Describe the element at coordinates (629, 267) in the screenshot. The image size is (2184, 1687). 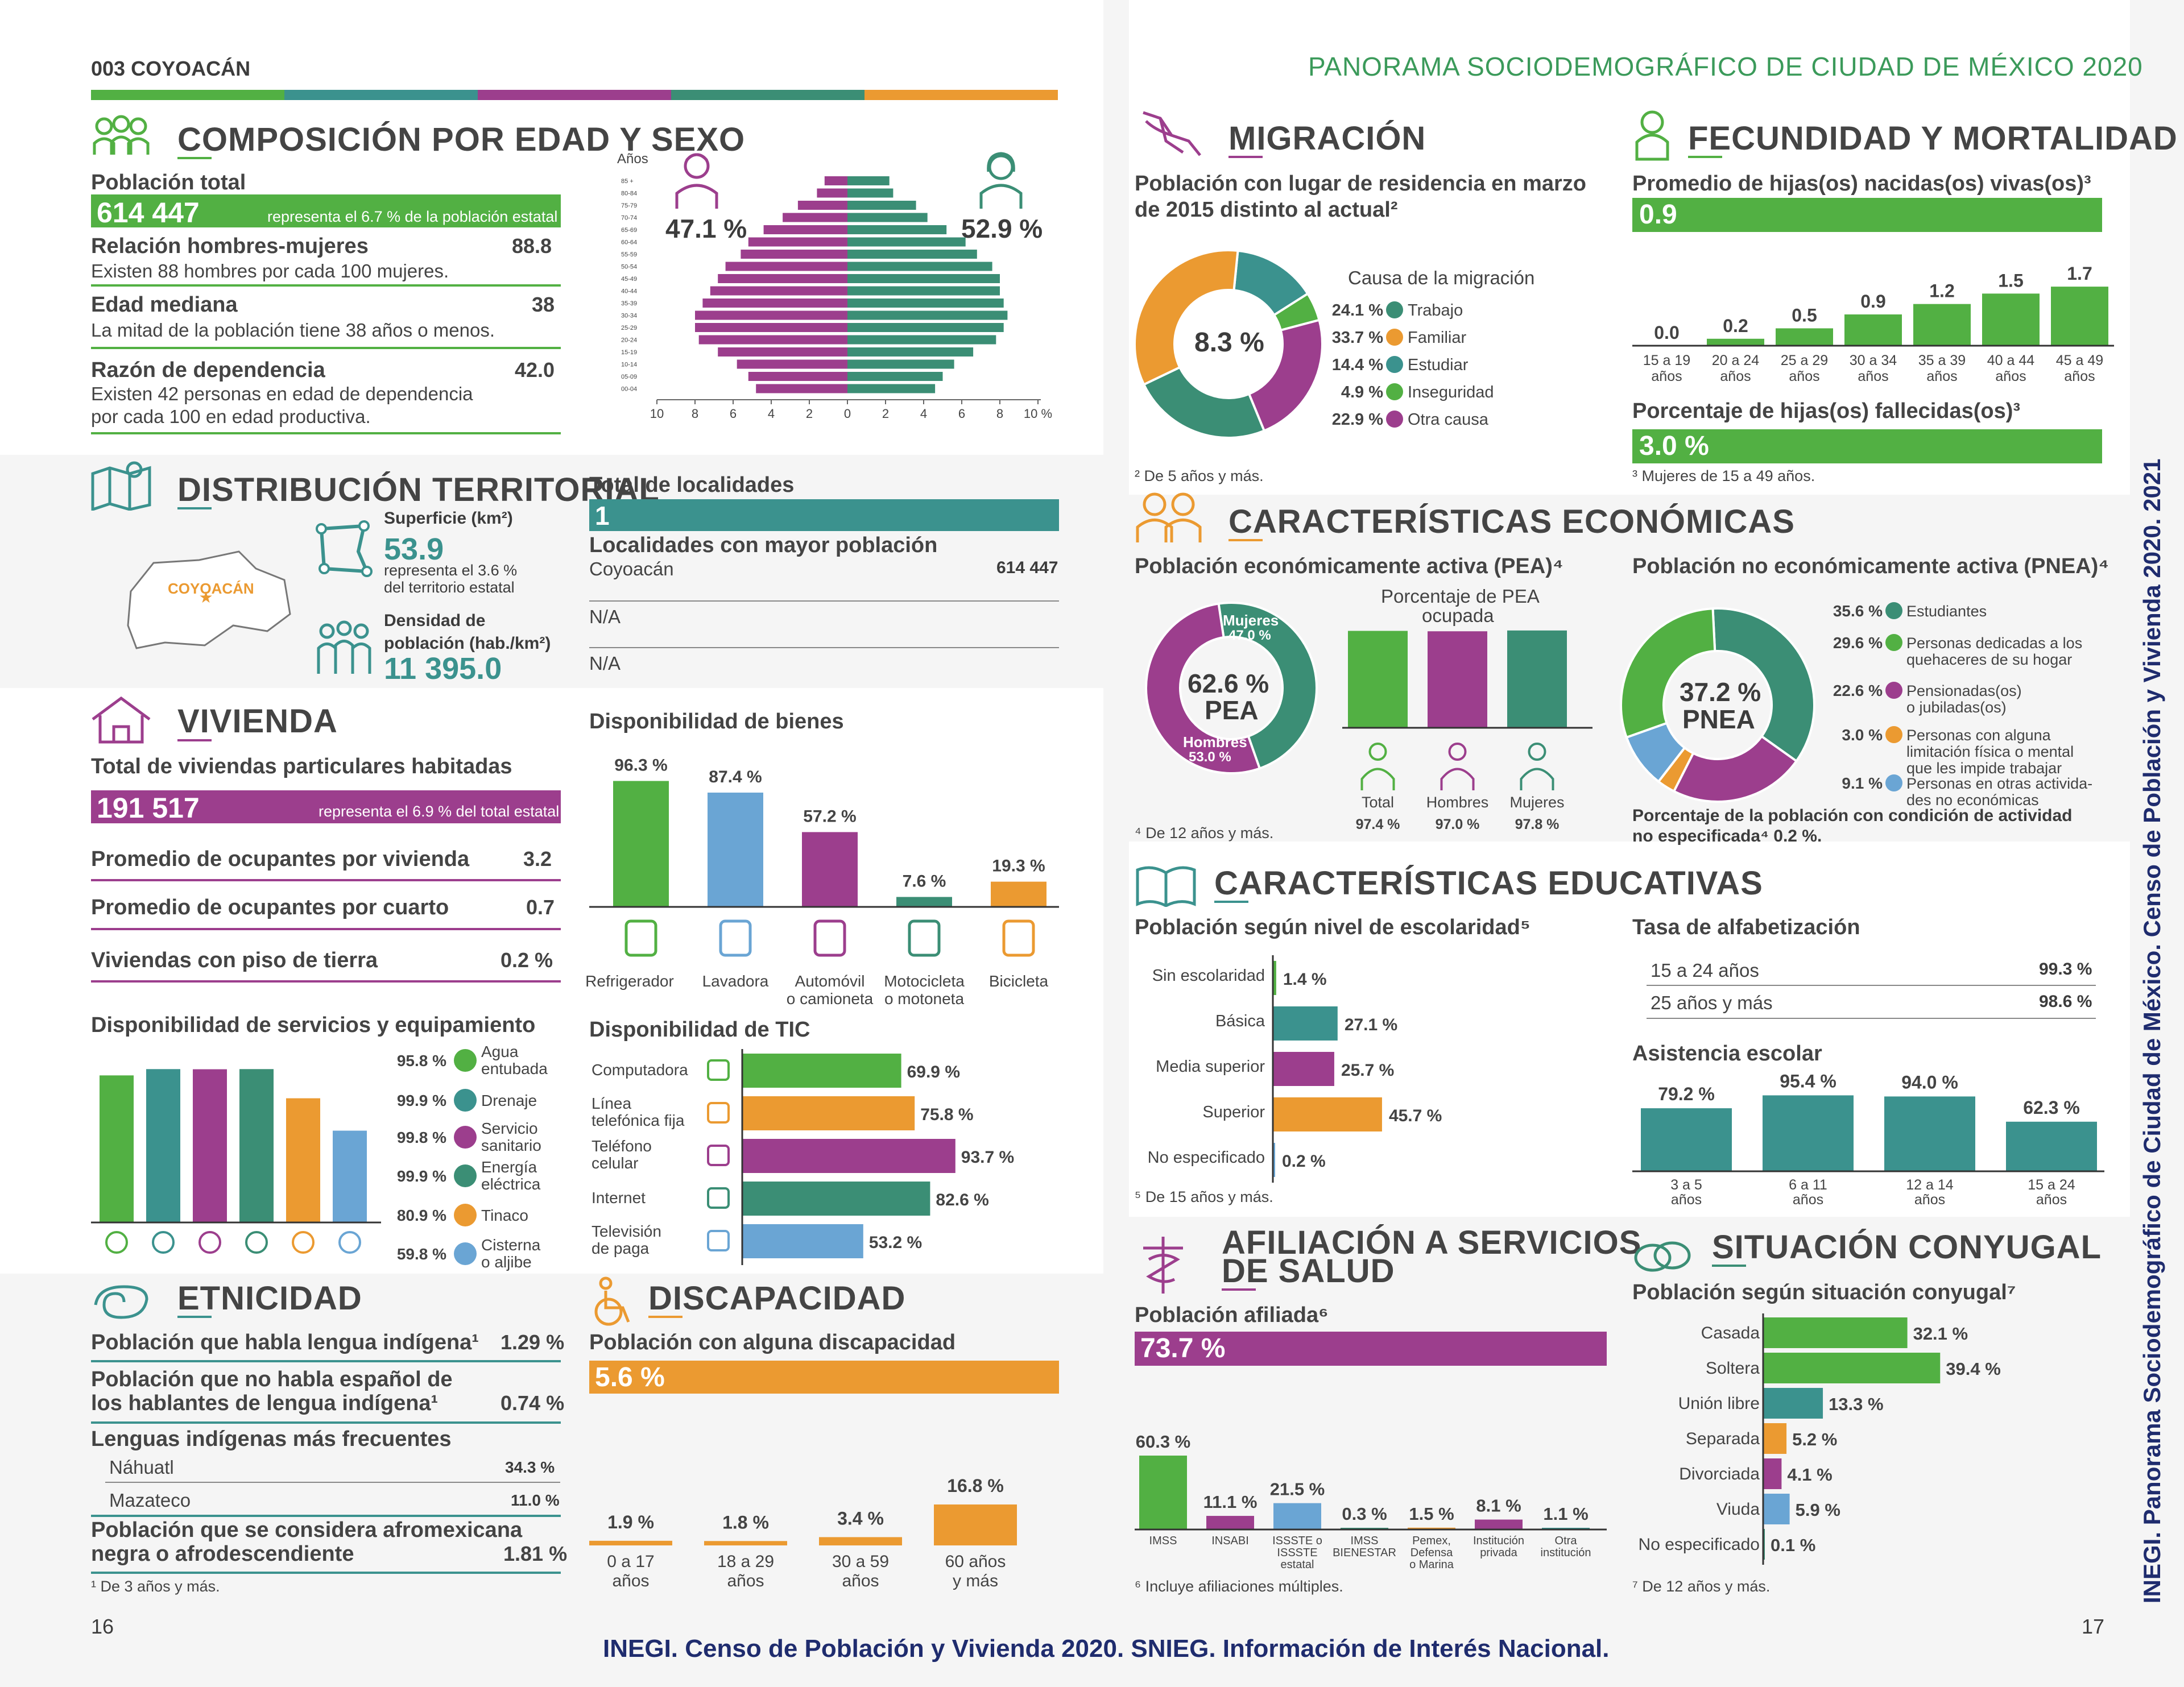
I see `tick-label: 50-54` at that location.